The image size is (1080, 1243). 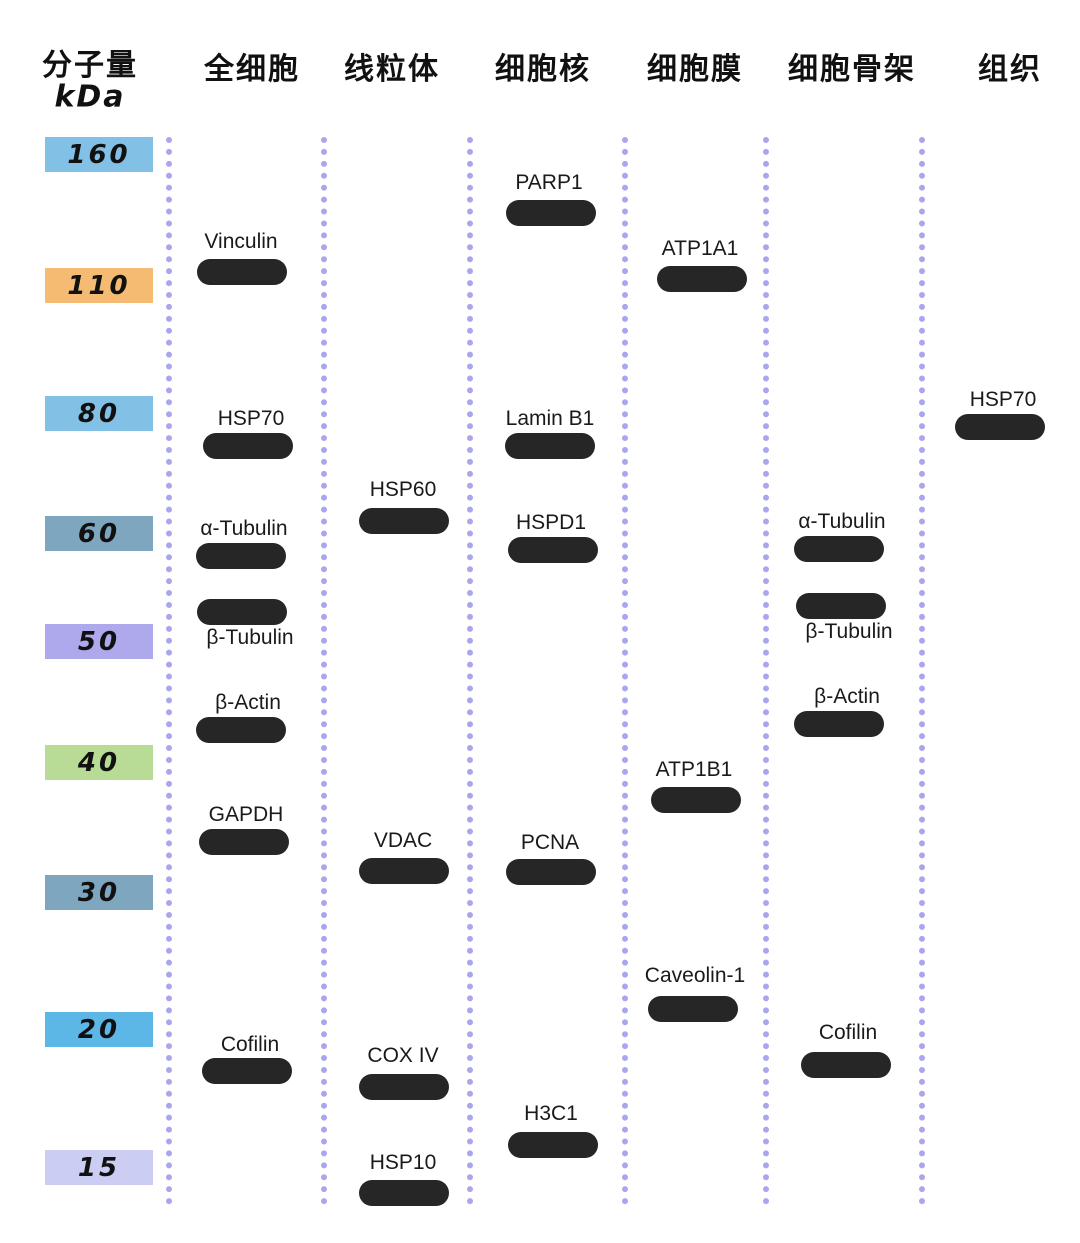 I want to click on marker-20: 20, so click(x=99, y=1029).